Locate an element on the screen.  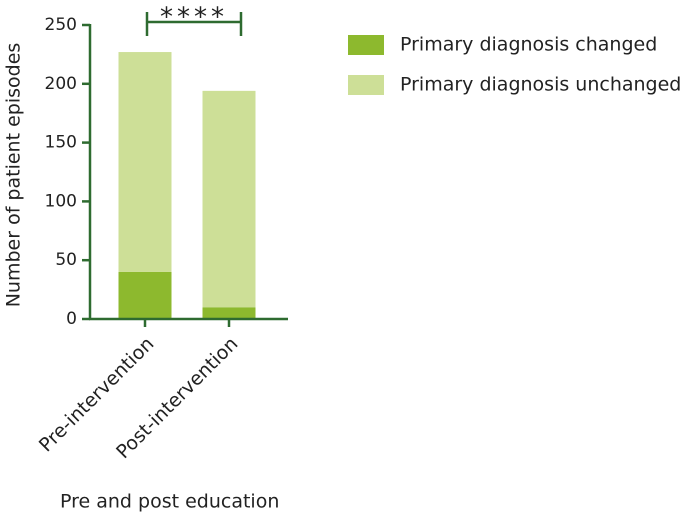
y-tick-label: 200 is located at coordinates (61, 84).